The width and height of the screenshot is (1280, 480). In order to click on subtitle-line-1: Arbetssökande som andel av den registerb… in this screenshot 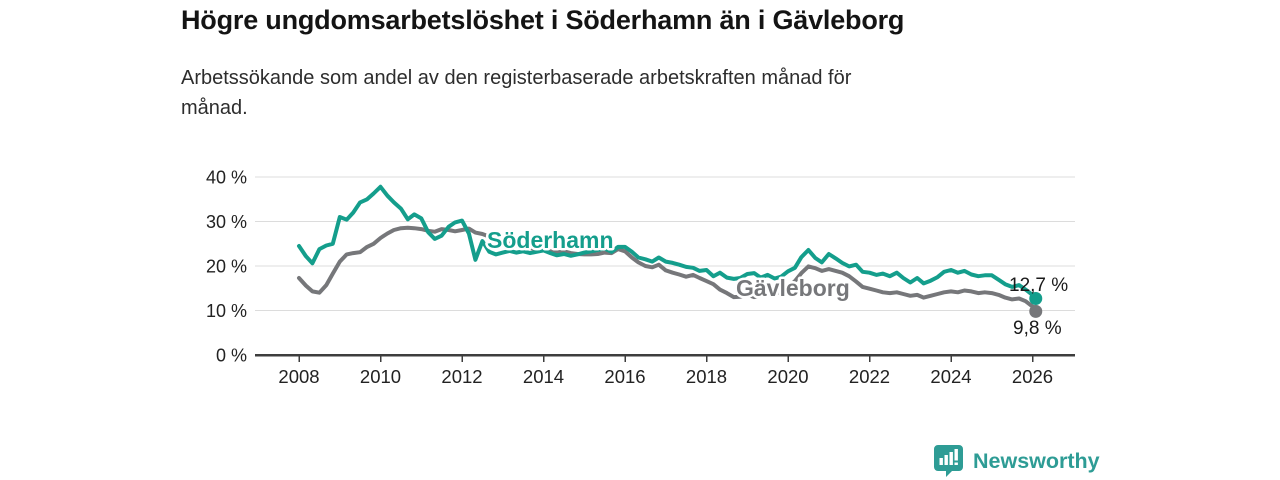, I will do `click(516, 78)`.